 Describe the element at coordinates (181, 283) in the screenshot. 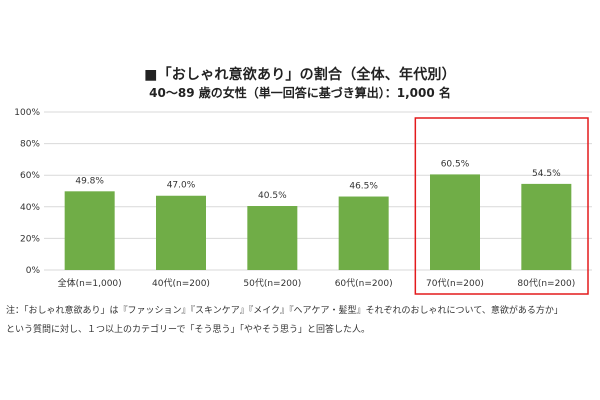

I see `x-tick-label: 40代(n=200)` at that location.